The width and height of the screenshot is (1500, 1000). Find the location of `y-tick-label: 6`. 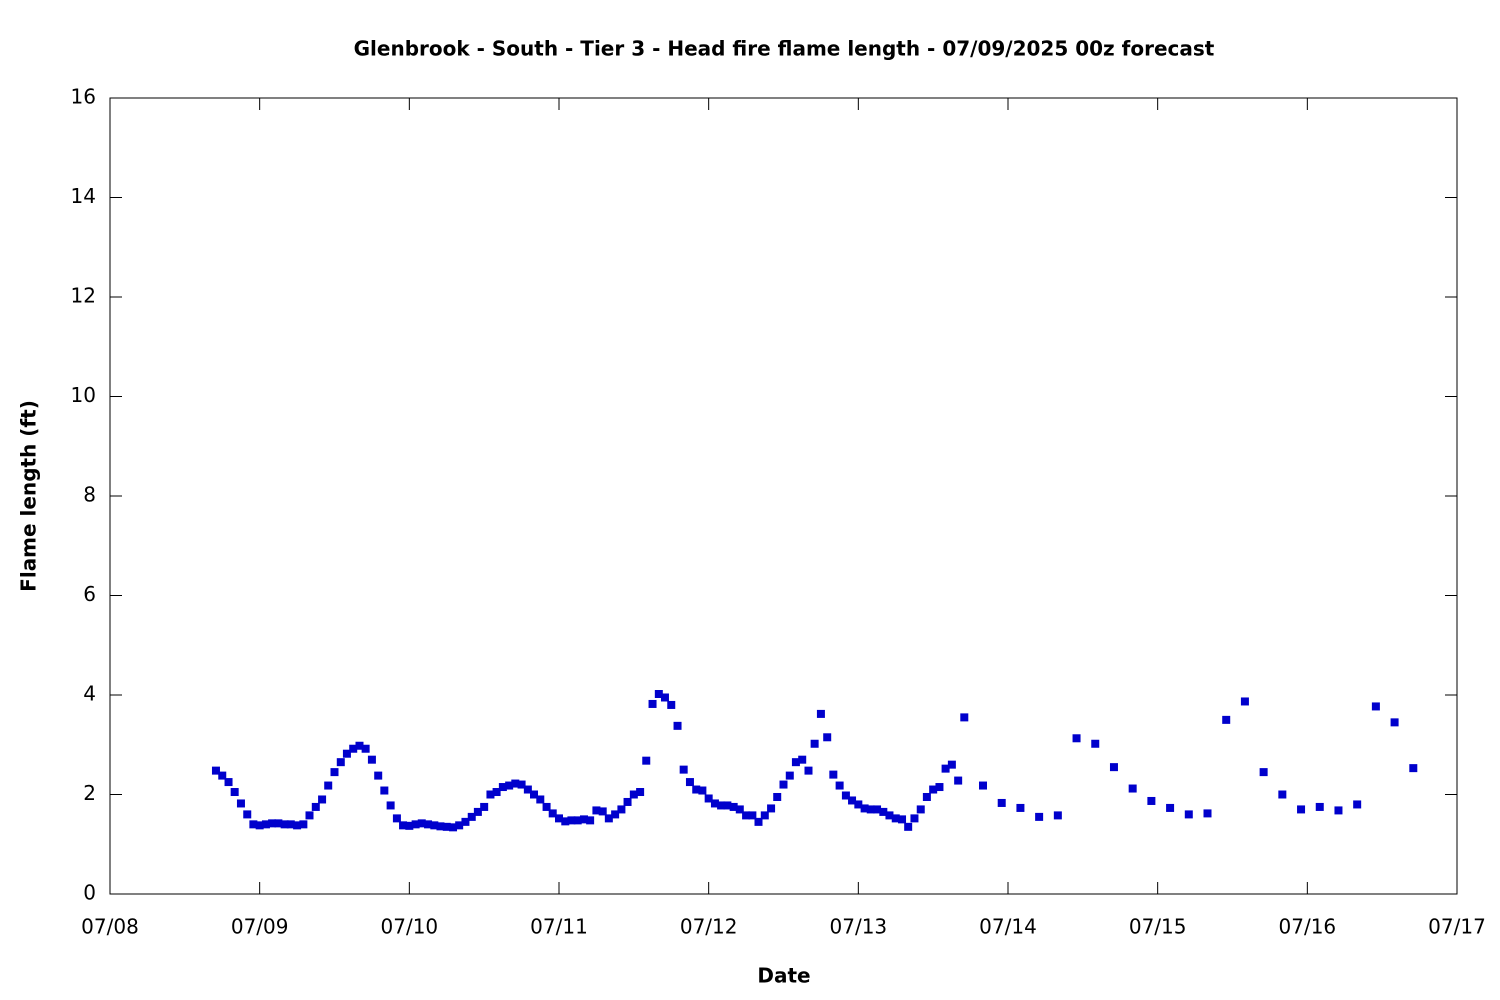

y-tick-label: 6 is located at coordinates (89, 594).